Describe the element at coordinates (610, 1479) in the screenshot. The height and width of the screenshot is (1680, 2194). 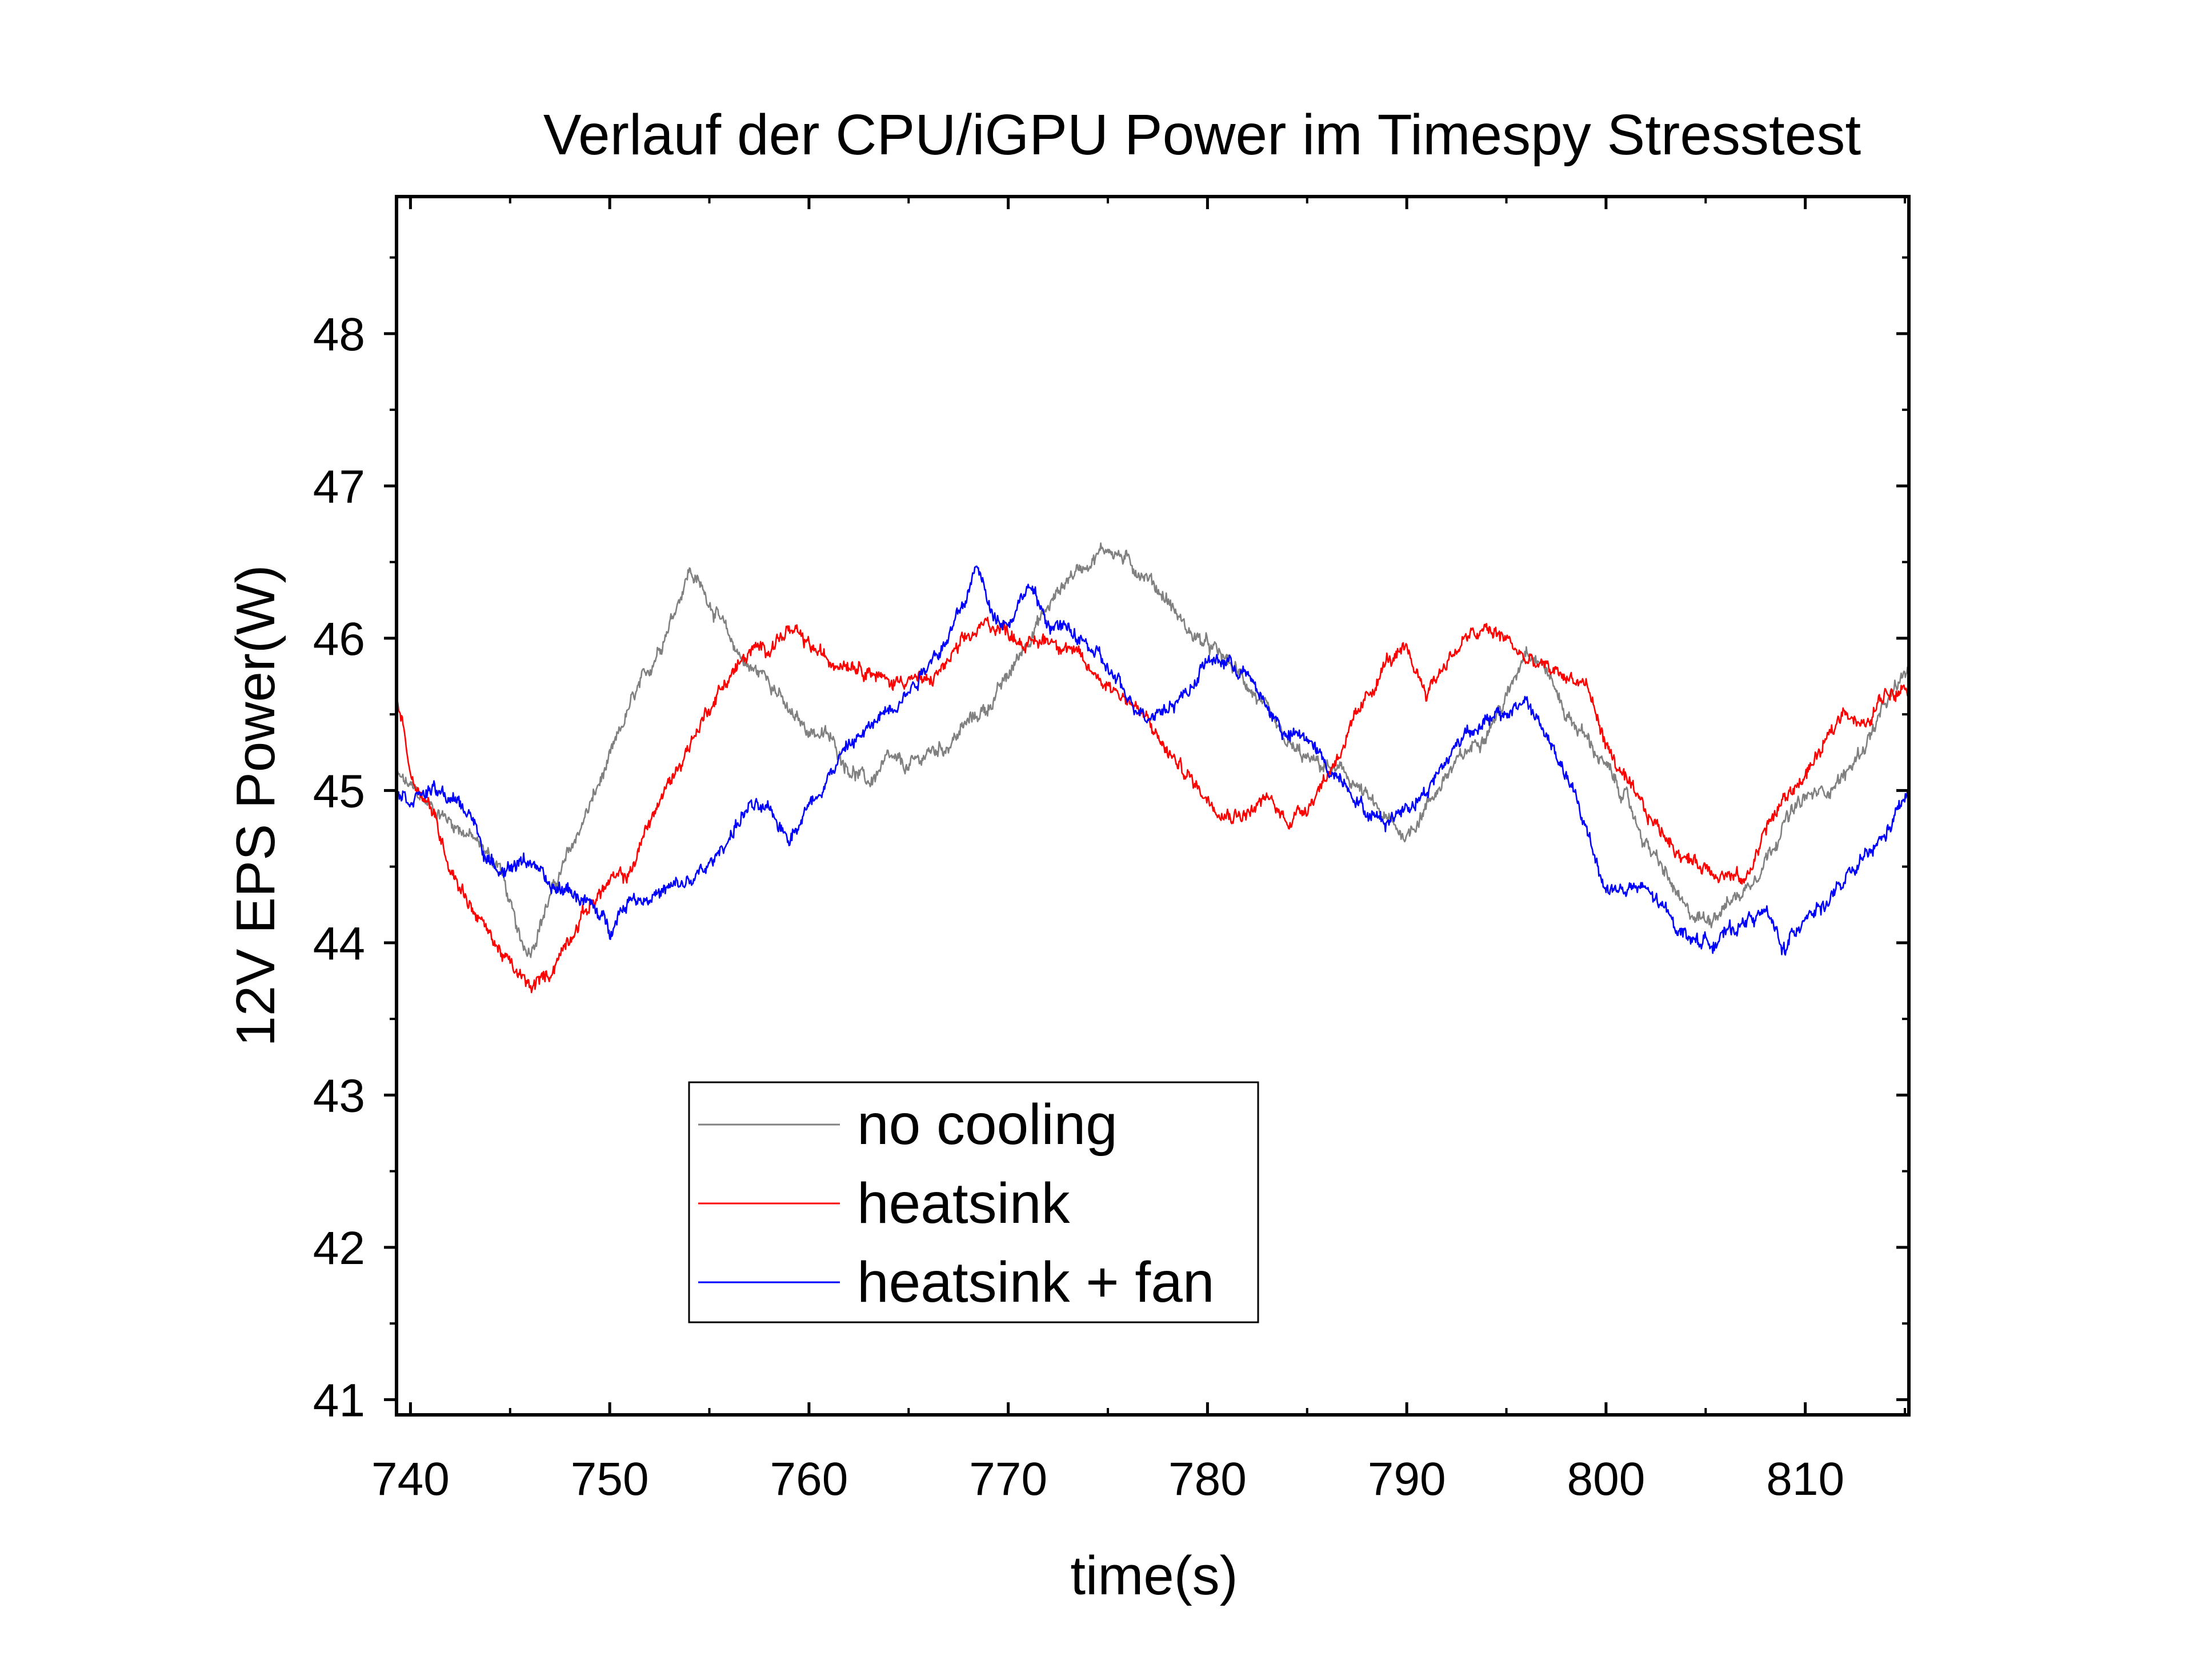
I see `x-tick-label: 750` at that location.